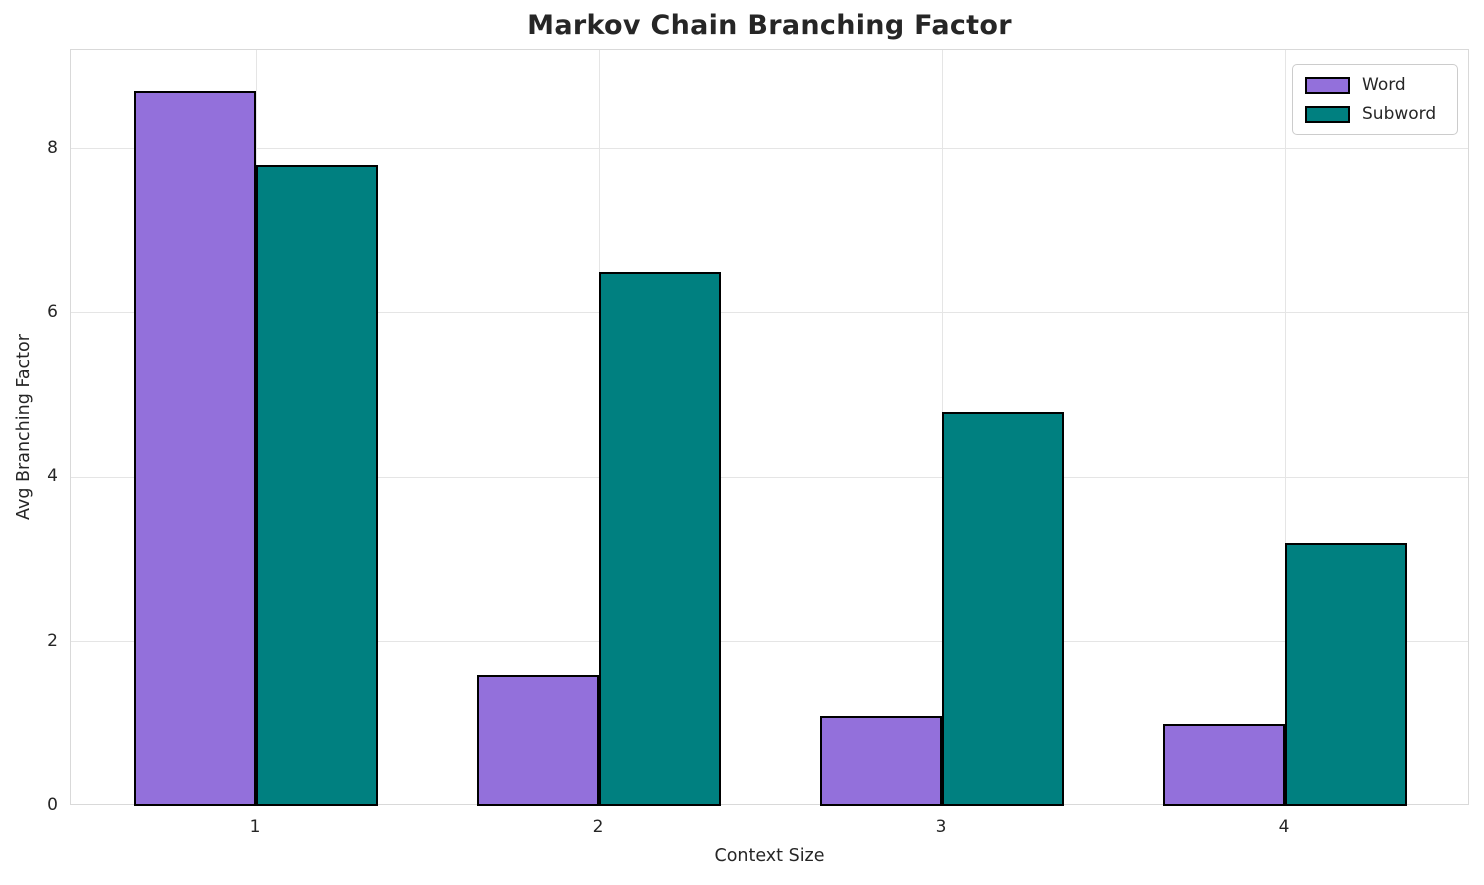 This screenshot has width=1484, height=885. Describe the element at coordinates (1384, 85) in the screenshot. I see `legend-label-word: Word` at that location.